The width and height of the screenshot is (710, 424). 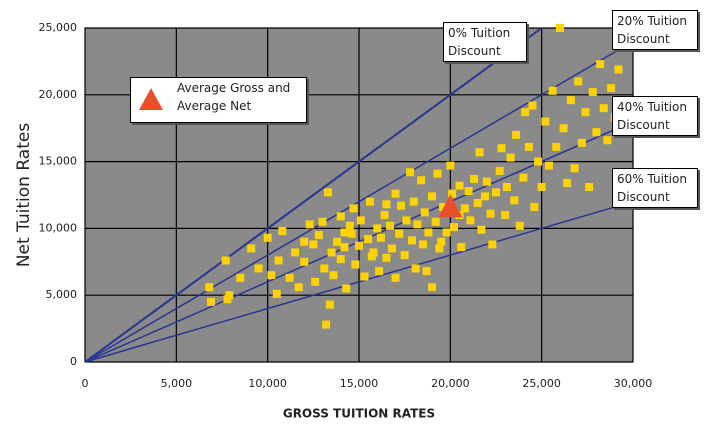 I want to click on average-marker, so click(x=450, y=206).